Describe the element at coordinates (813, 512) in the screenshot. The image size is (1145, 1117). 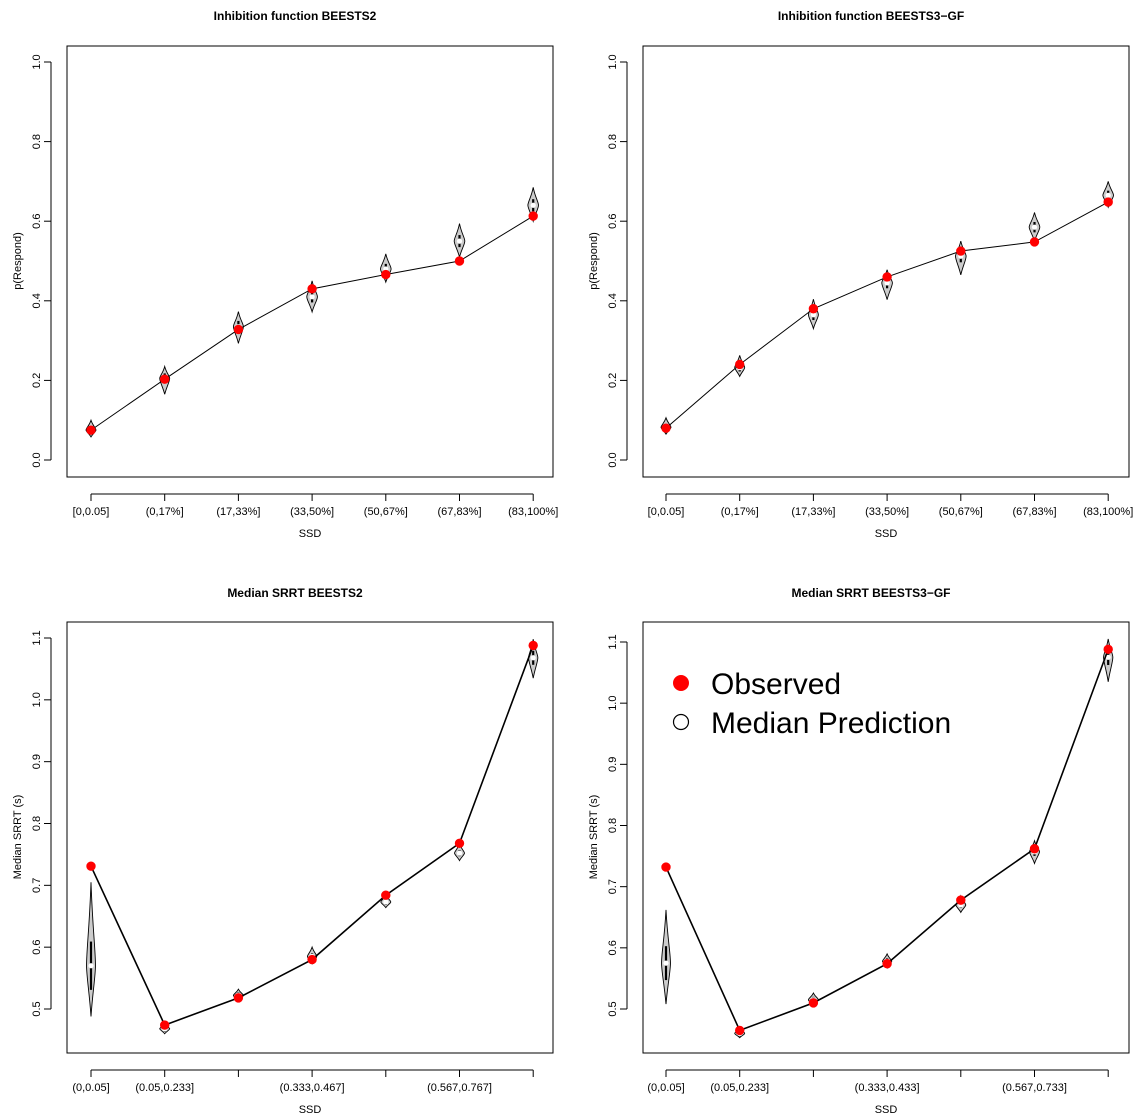
I see `x-tick-label: (17,33%]` at that location.